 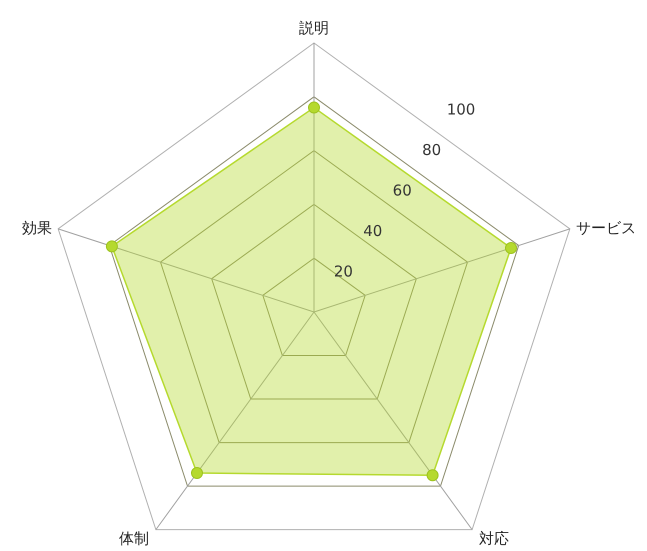 What do you see at coordinates (606, 227) in the screenshot?
I see `spoke-label: サービス` at bounding box center [606, 227].